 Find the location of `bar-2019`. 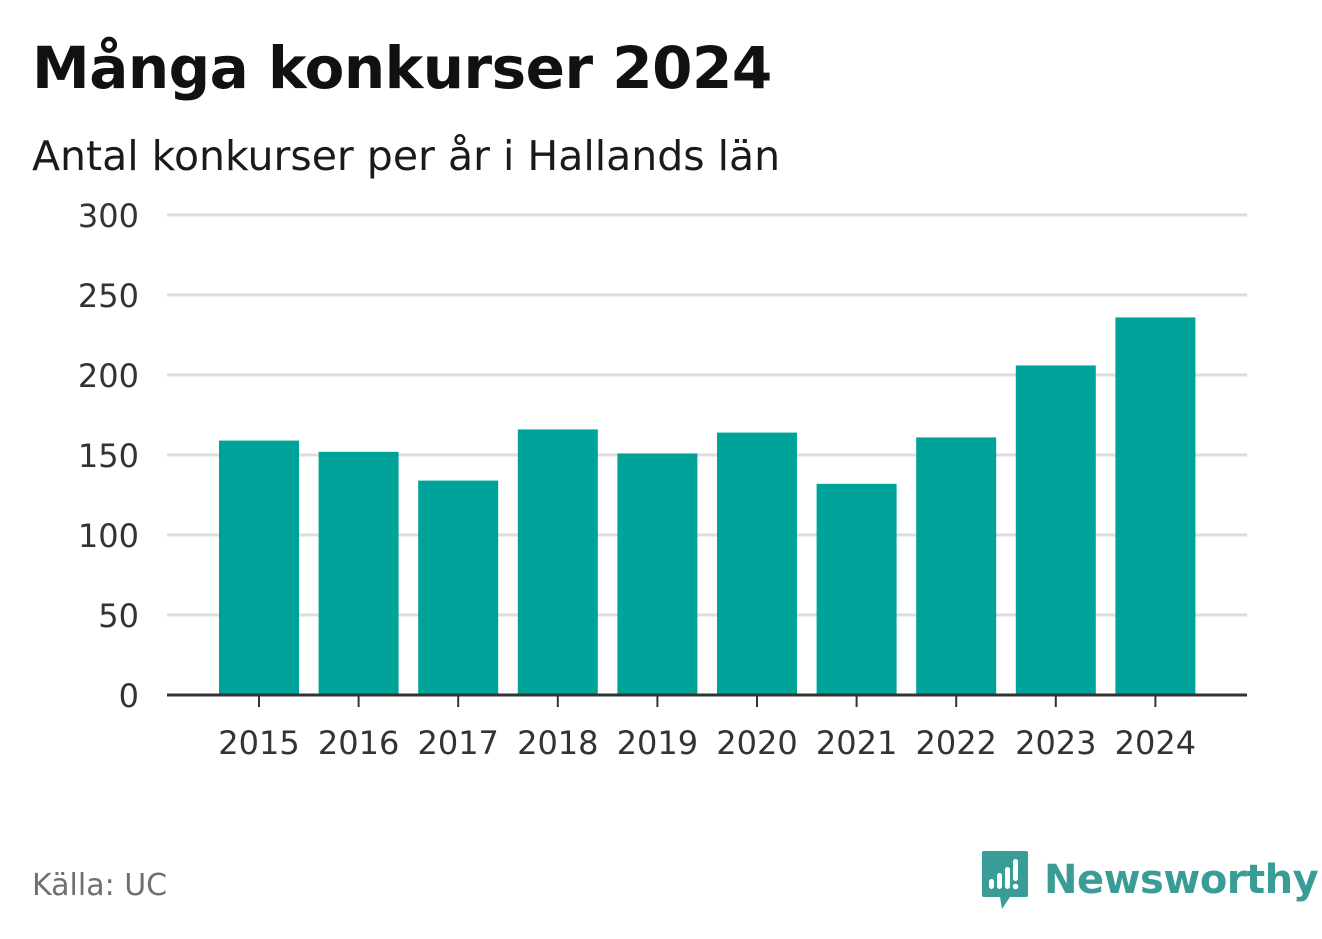

bar-2019 is located at coordinates (657, 574).